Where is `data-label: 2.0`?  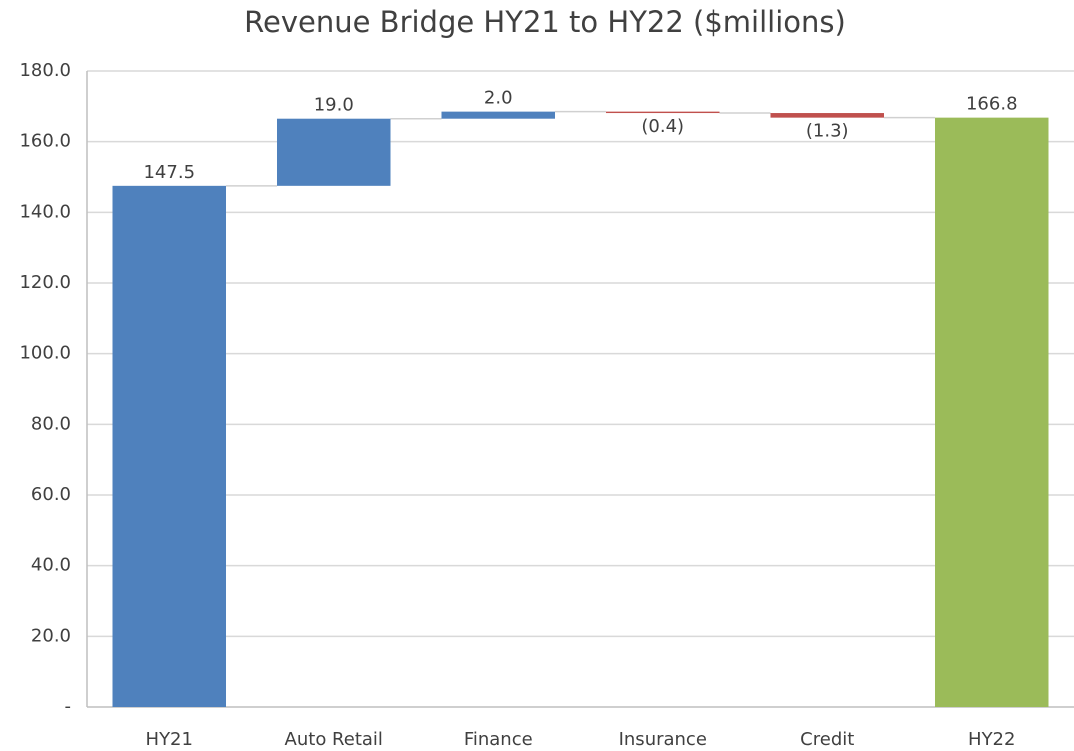 data-label: 2.0 is located at coordinates (498, 98).